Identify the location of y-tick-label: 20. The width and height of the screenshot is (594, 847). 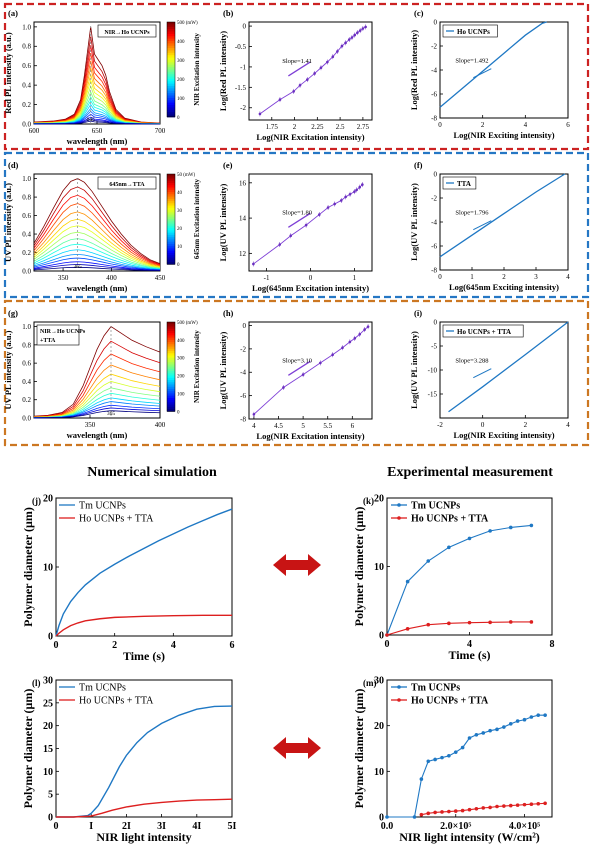
(48, 499).